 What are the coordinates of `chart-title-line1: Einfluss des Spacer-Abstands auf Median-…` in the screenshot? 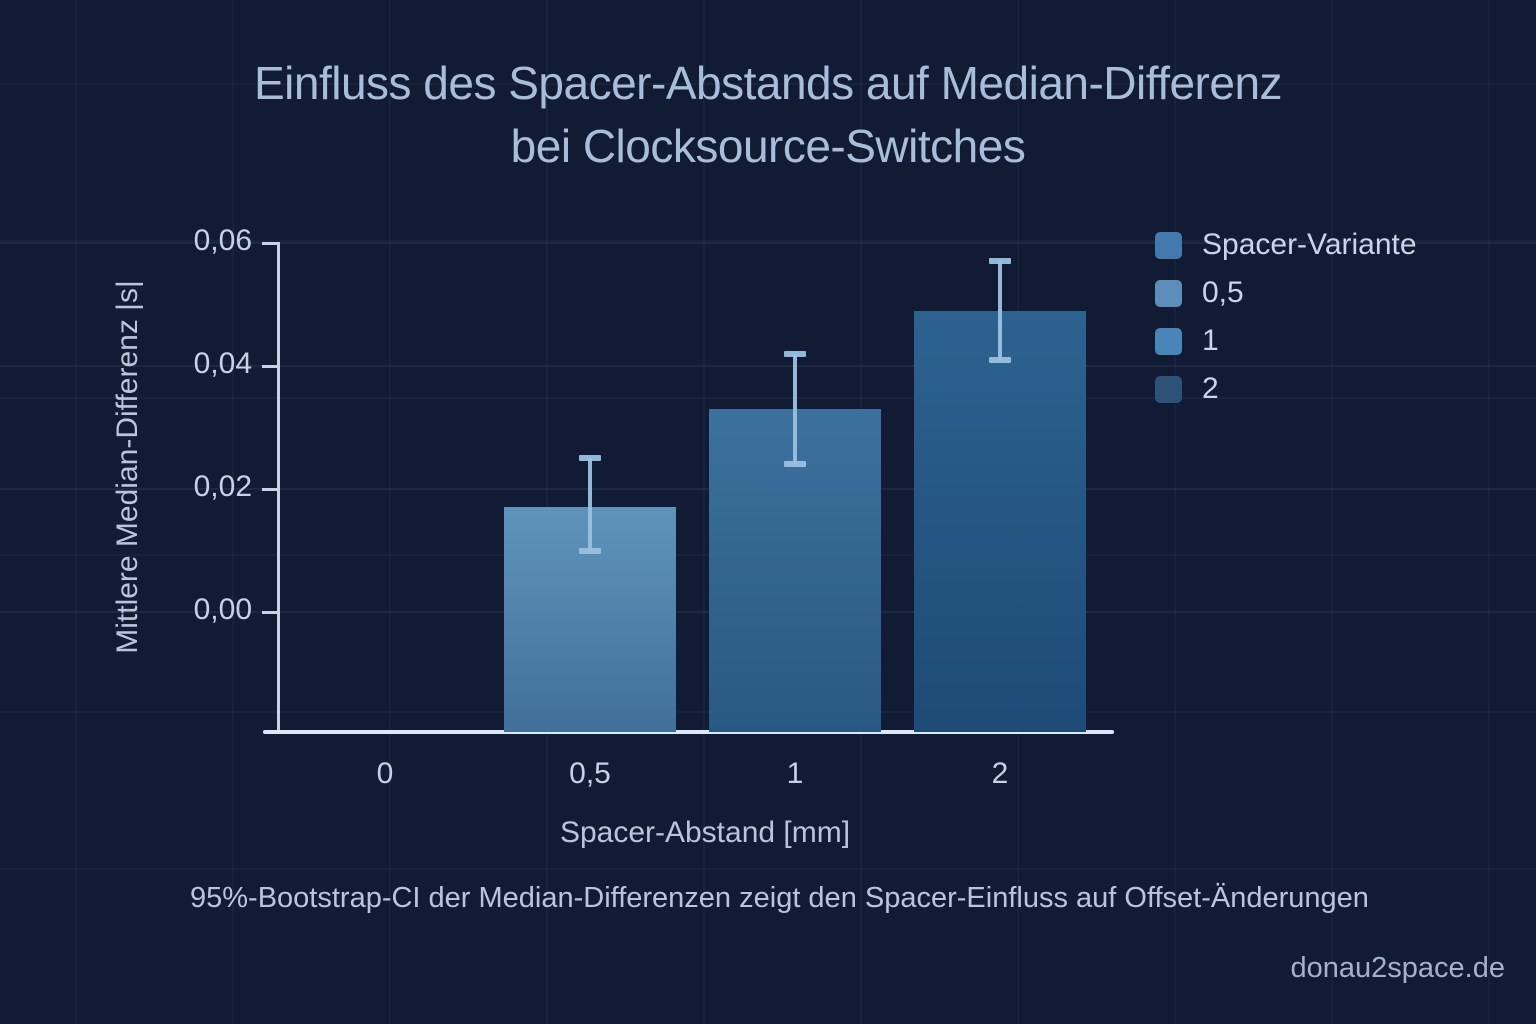 It's located at (768, 83).